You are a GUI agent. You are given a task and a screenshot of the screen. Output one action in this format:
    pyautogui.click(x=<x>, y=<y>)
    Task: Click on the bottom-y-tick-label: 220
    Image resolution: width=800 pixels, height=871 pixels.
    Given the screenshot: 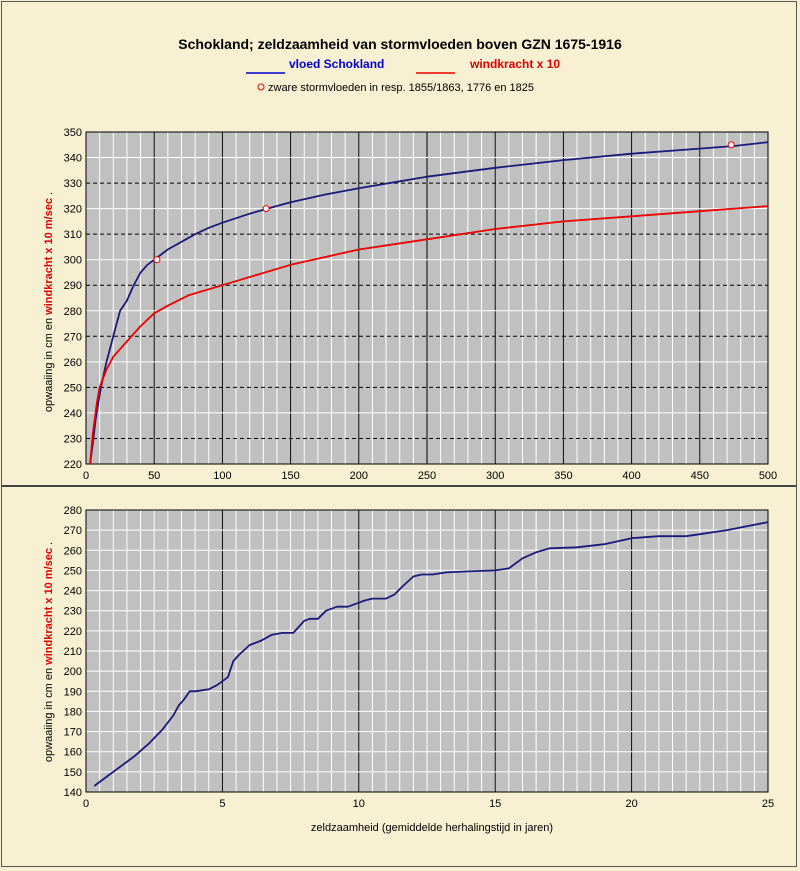 What is the action you would take?
    pyautogui.click(x=73, y=632)
    